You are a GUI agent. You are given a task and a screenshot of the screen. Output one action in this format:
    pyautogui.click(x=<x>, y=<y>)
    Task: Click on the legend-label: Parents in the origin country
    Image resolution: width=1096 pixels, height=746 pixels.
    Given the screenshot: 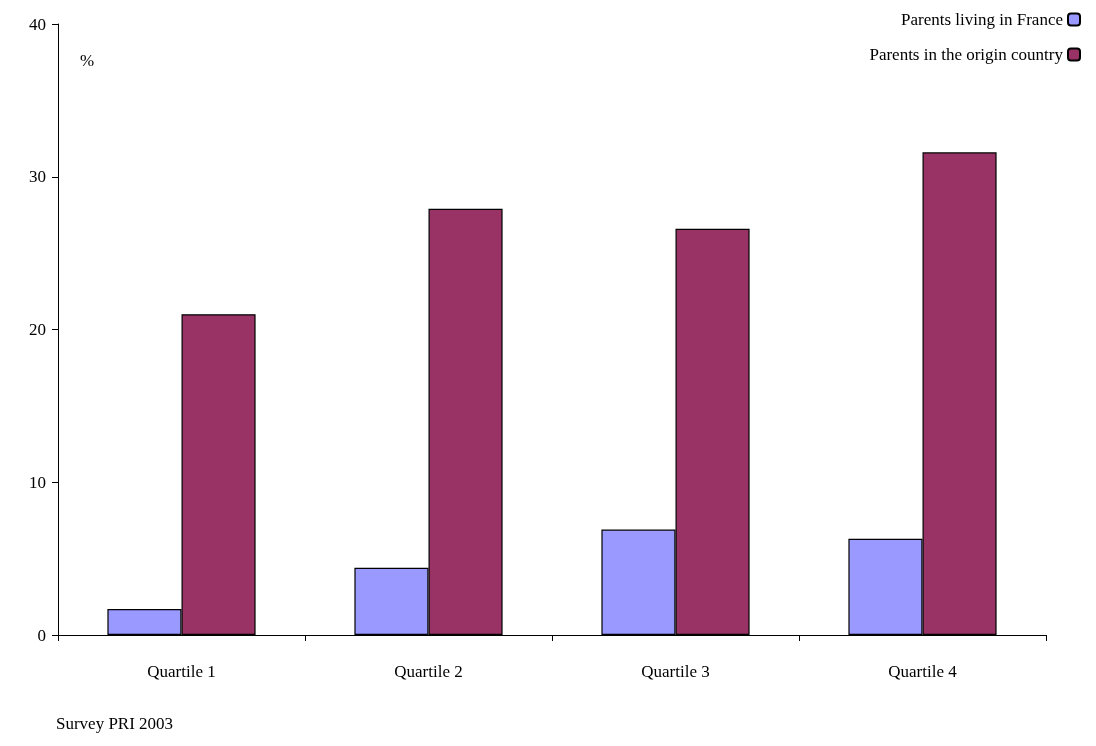 What is the action you would take?
    pyautogui.click(x=966, y=54)
    